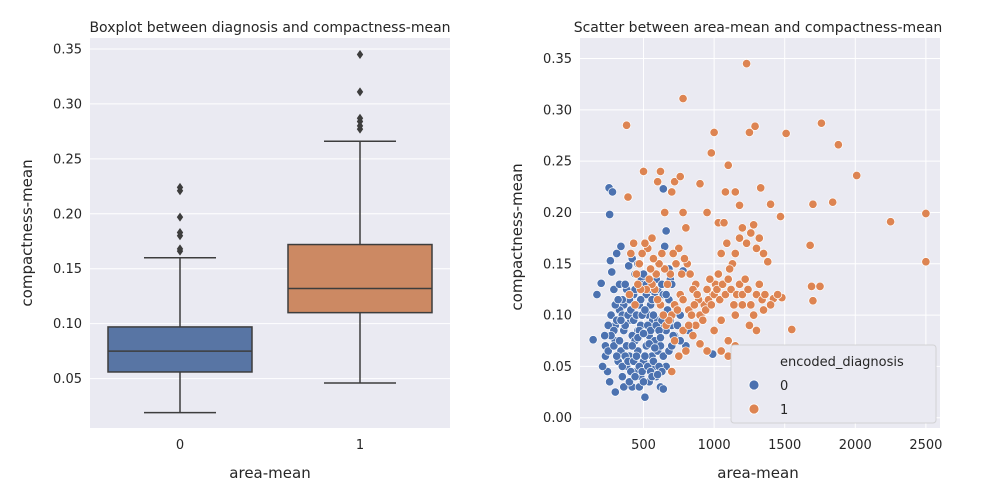  What do you see at coordinates (833, 384) in the screenshot?
I see `scatter-legend: encoded_diagnosis 0 1` at bounding box center [833, 384].